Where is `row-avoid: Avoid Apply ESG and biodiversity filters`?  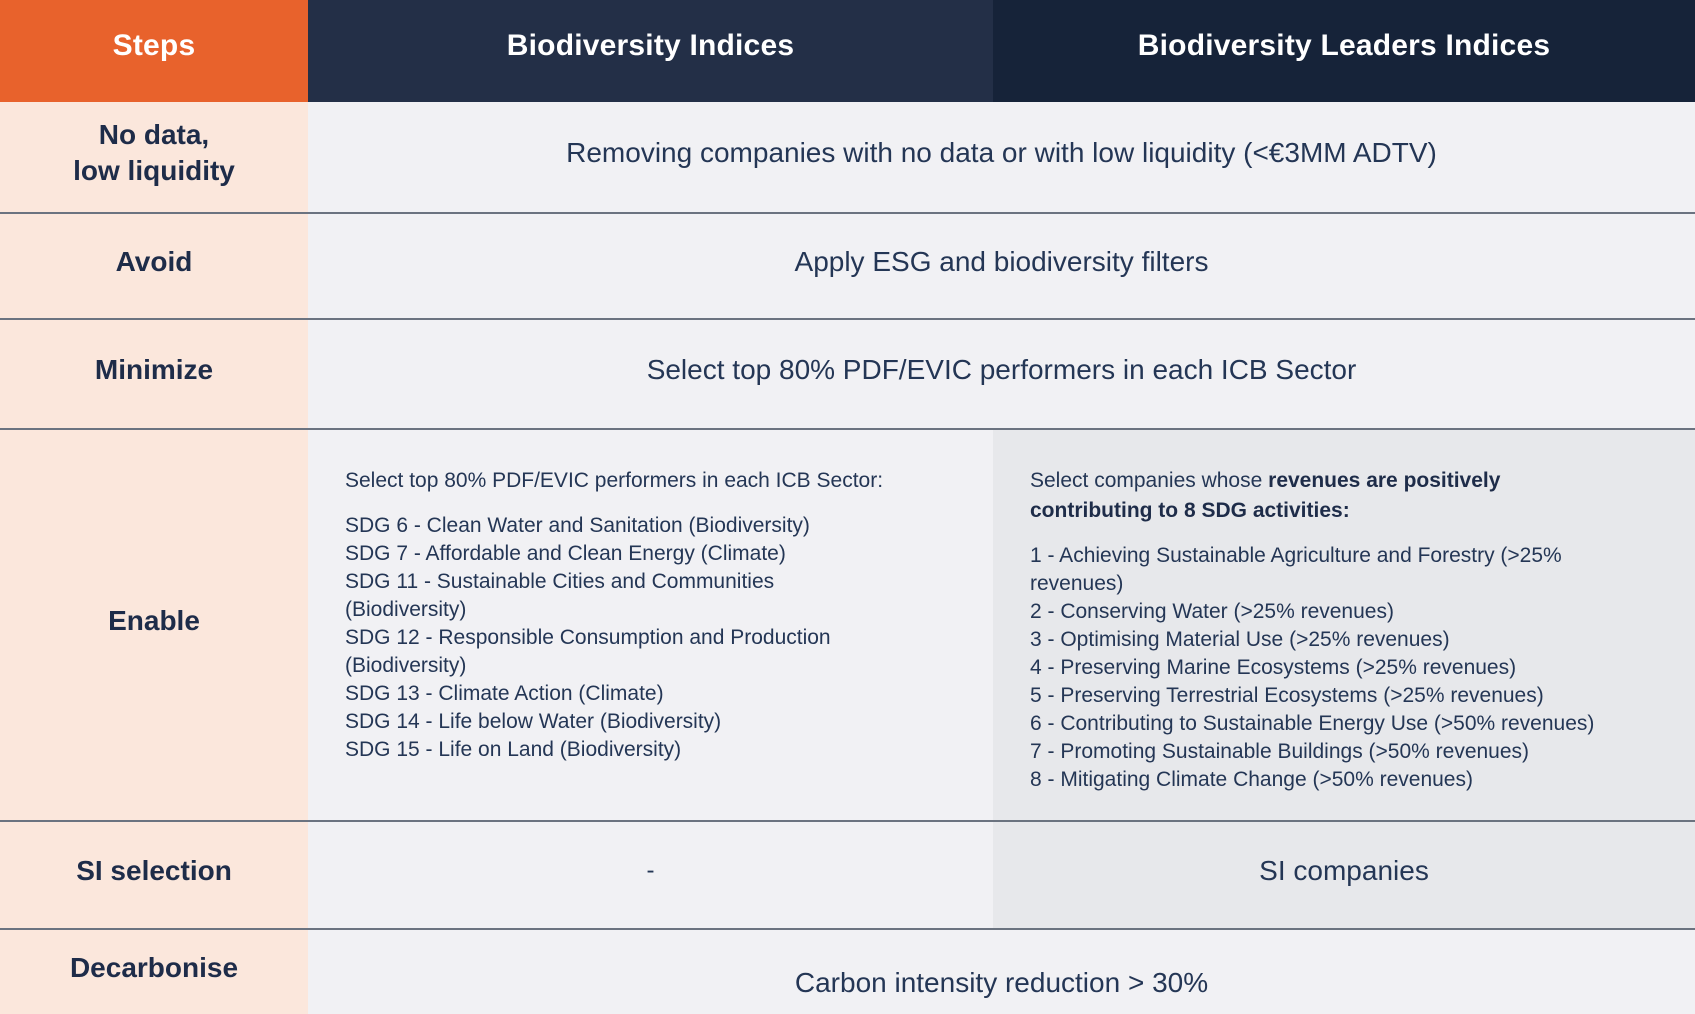 row-avoid: Avoid Apply ESG and biodiversity filters is located at coordinates (847, 265).